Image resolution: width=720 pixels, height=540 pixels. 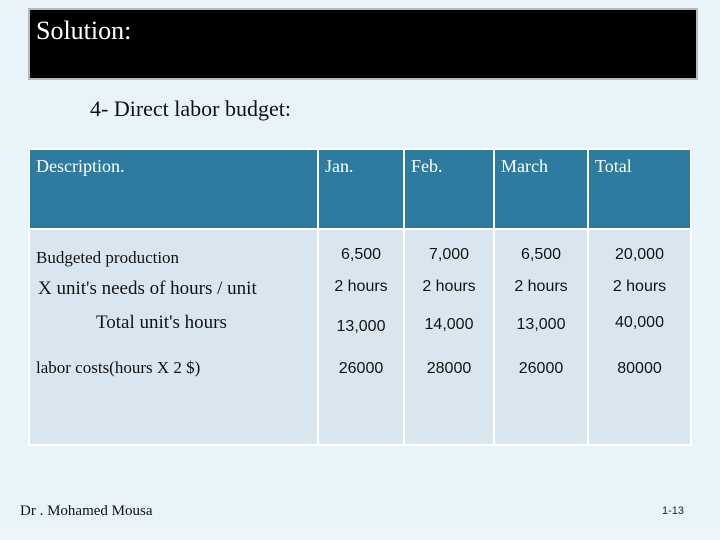 I want to click on total-column-cells: 20,000 2 hours 40,000 80000, so click(x=639, y=337).